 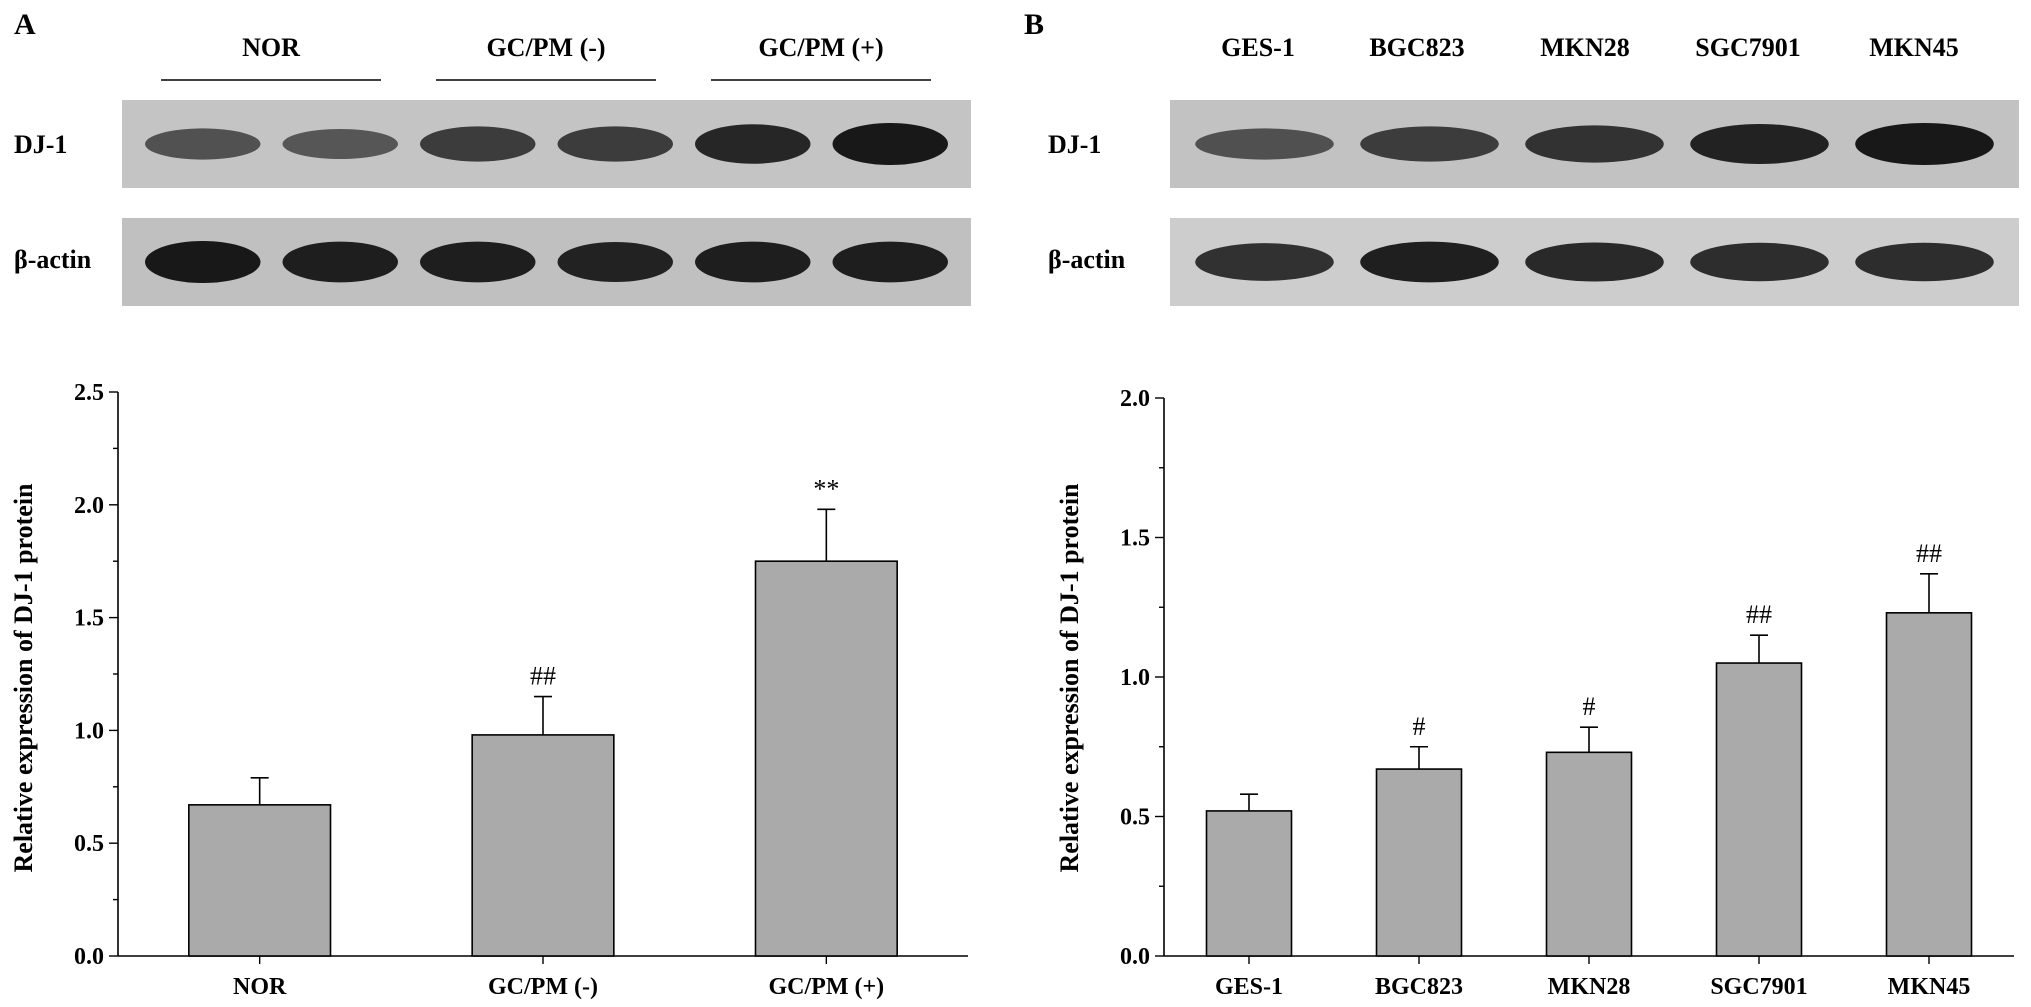 I want to click on panel-b-bar-mkn28, so click(x=1589, y=854).